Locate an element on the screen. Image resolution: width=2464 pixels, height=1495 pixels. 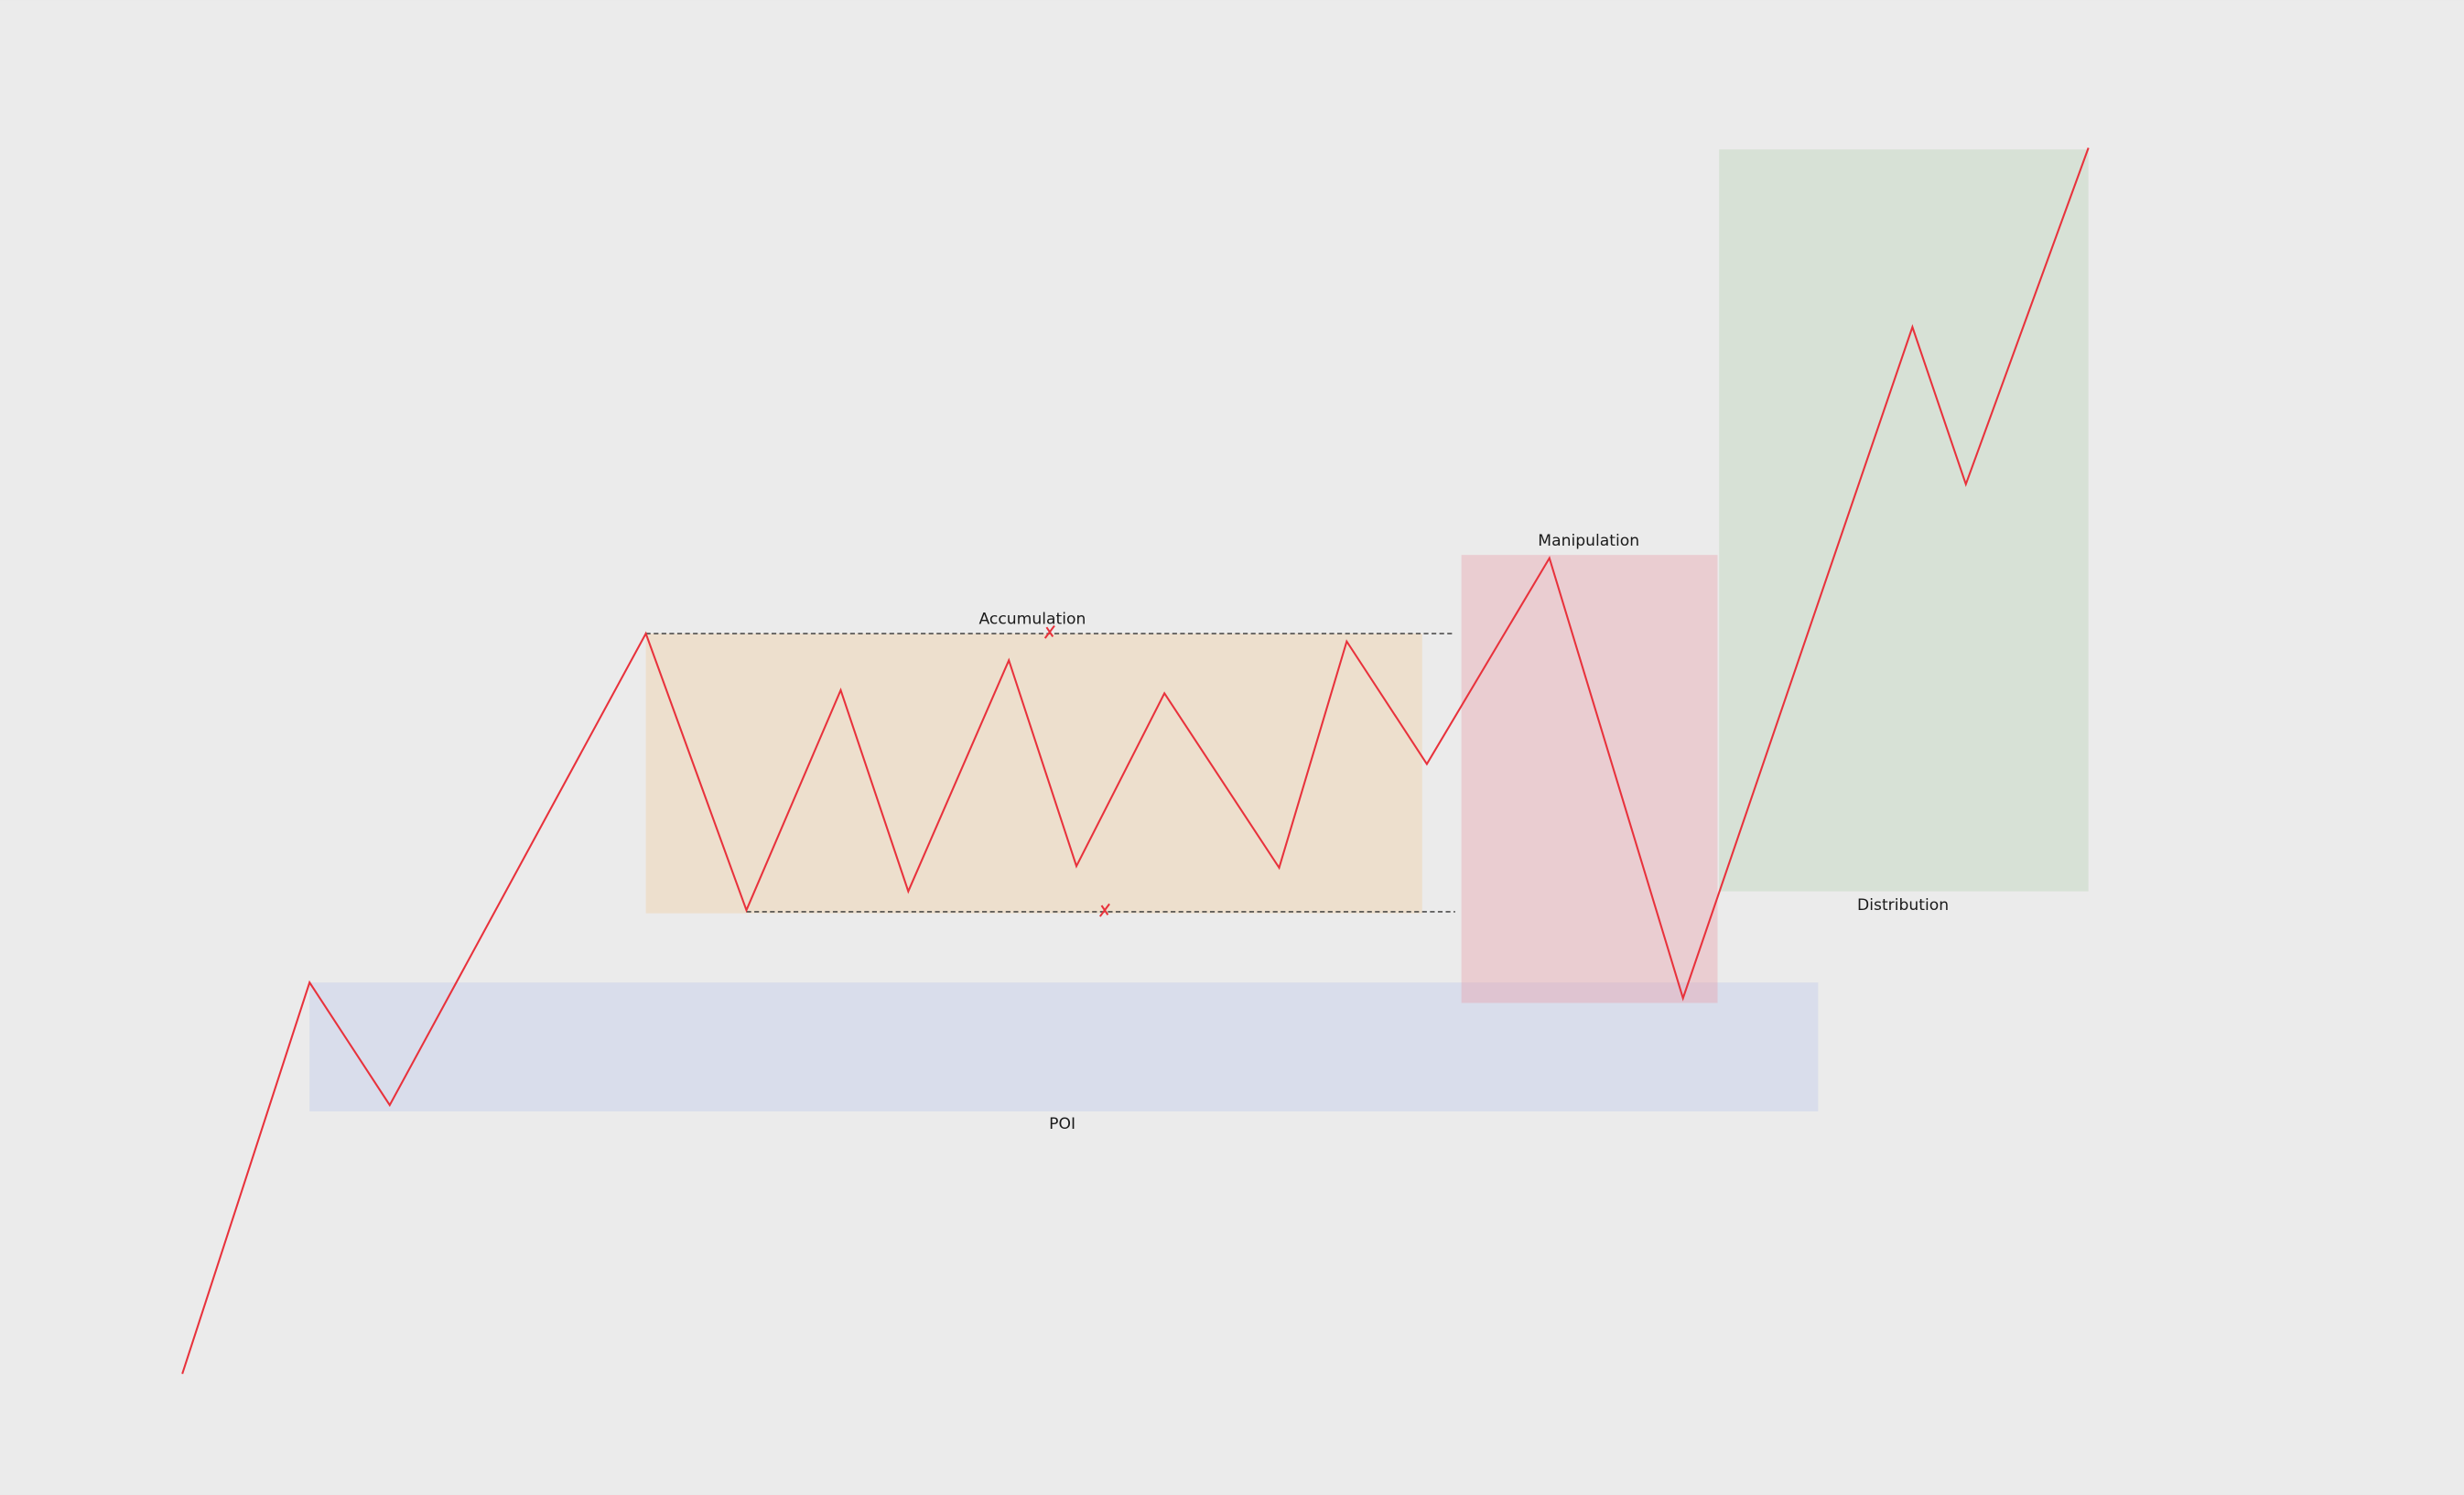
cross-marks is located at coordinates (1076, 770).